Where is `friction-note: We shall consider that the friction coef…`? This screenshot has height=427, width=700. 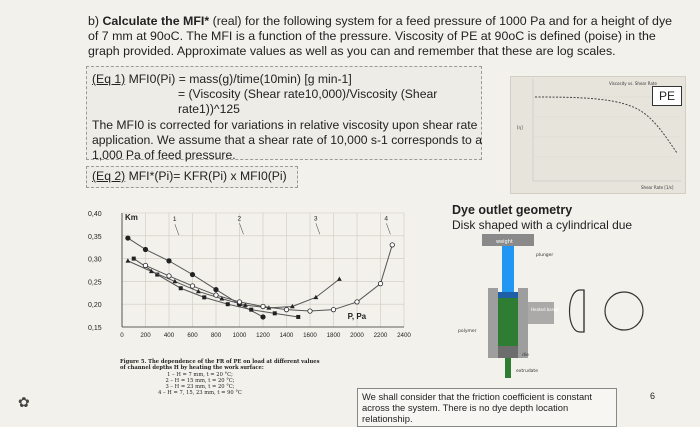
friction-note: We shall consider that the friction coef… is located at coordinates (487, 407).